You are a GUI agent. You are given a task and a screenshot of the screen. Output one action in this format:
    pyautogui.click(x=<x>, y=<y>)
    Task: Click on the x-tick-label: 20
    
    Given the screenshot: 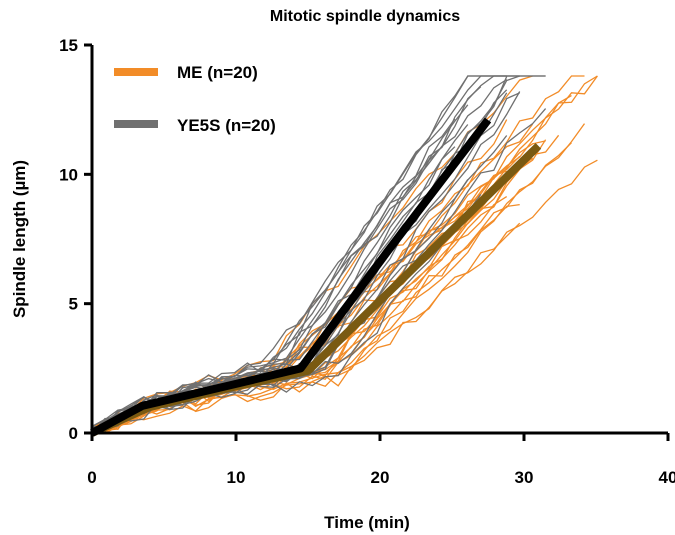 What is the action you would take?
    pyautogui.click(x=380, y=477)
    